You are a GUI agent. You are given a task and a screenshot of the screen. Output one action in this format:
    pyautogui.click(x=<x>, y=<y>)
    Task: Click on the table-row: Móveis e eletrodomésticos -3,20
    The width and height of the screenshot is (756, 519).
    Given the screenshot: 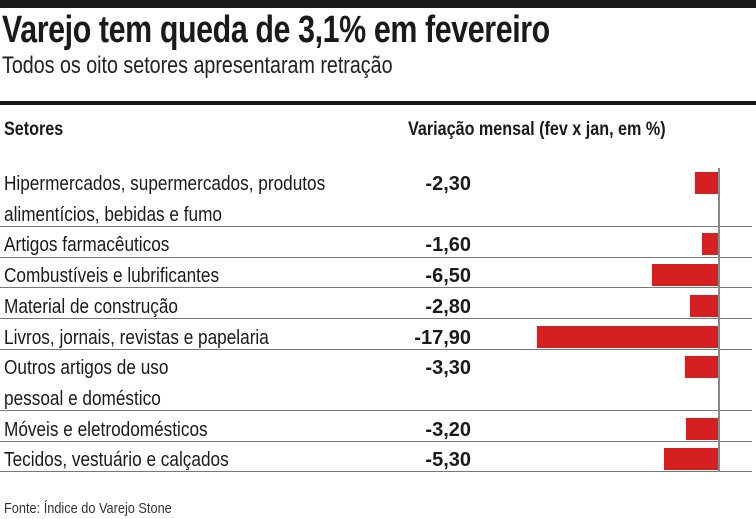 What is the action you would take?
    pyautogui.click(x=376, y=427)
    